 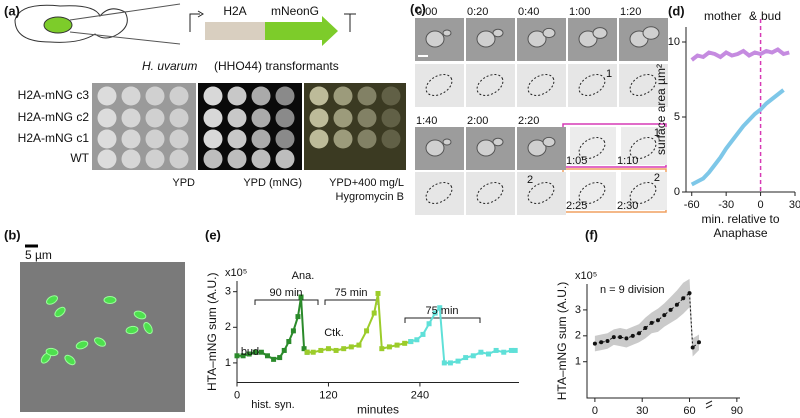 I want to click on time-label: 0:20, so click(x=477, y=12).